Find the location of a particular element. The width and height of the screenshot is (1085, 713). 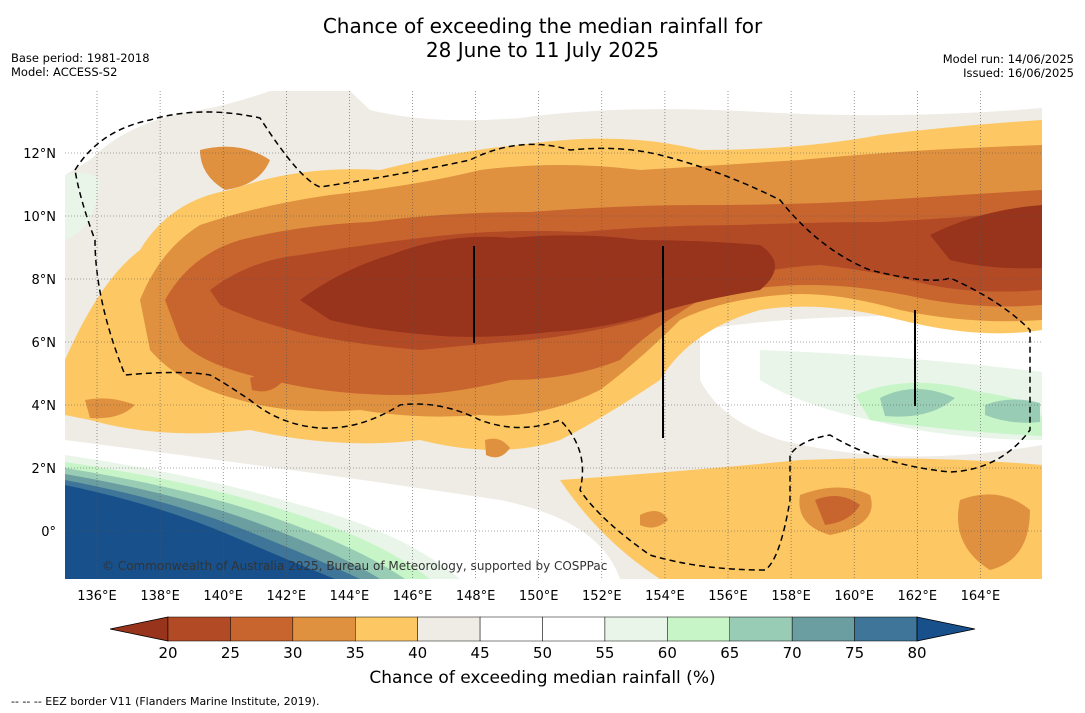

colorbar-tick-label: 45 is located at coordinates (480, 653).